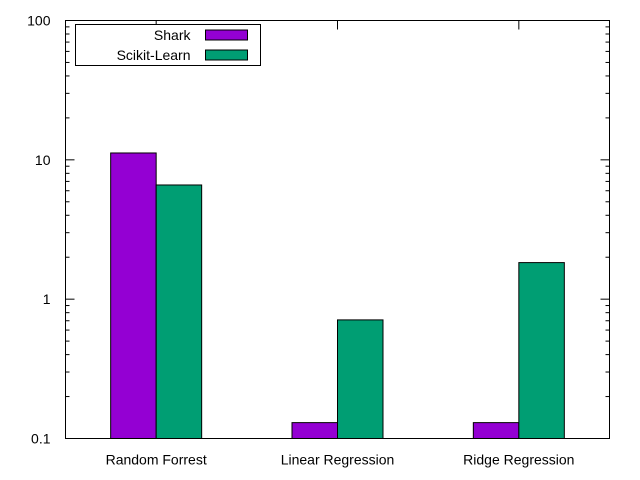  What do you see at coordinates (168, 45) in the screenshot?
I see `legend: Shark Scikit-Learn` at bounding box center [168, 45].